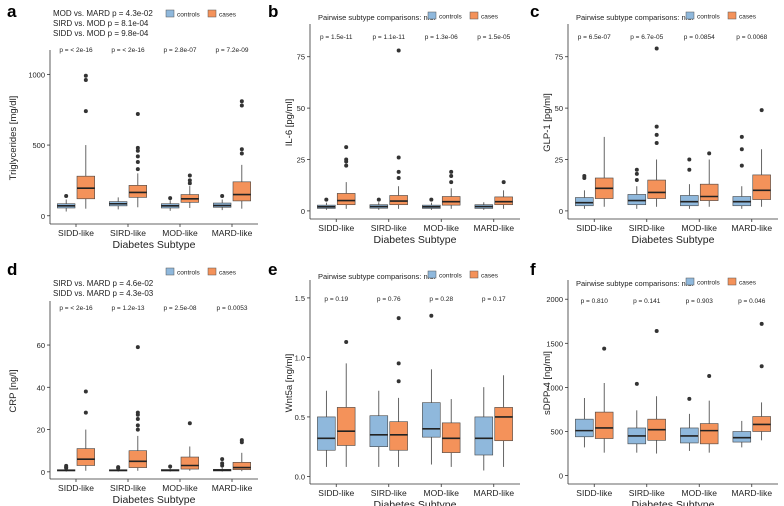 The image size is (784, 506). Describe the element at coordinates (554, 343) in the screenshot. I see `y-tick-label: 1500` at that location.